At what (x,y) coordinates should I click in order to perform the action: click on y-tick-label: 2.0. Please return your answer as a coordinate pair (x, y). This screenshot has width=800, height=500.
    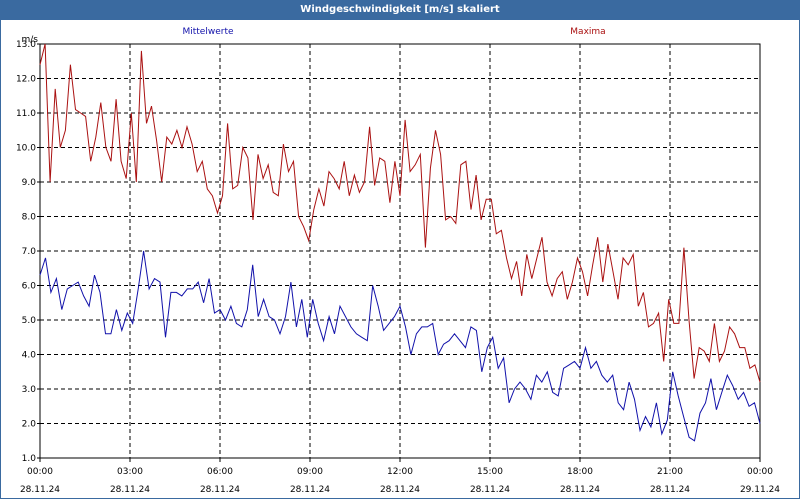
    Looking at the image, I should click on (29, 425).